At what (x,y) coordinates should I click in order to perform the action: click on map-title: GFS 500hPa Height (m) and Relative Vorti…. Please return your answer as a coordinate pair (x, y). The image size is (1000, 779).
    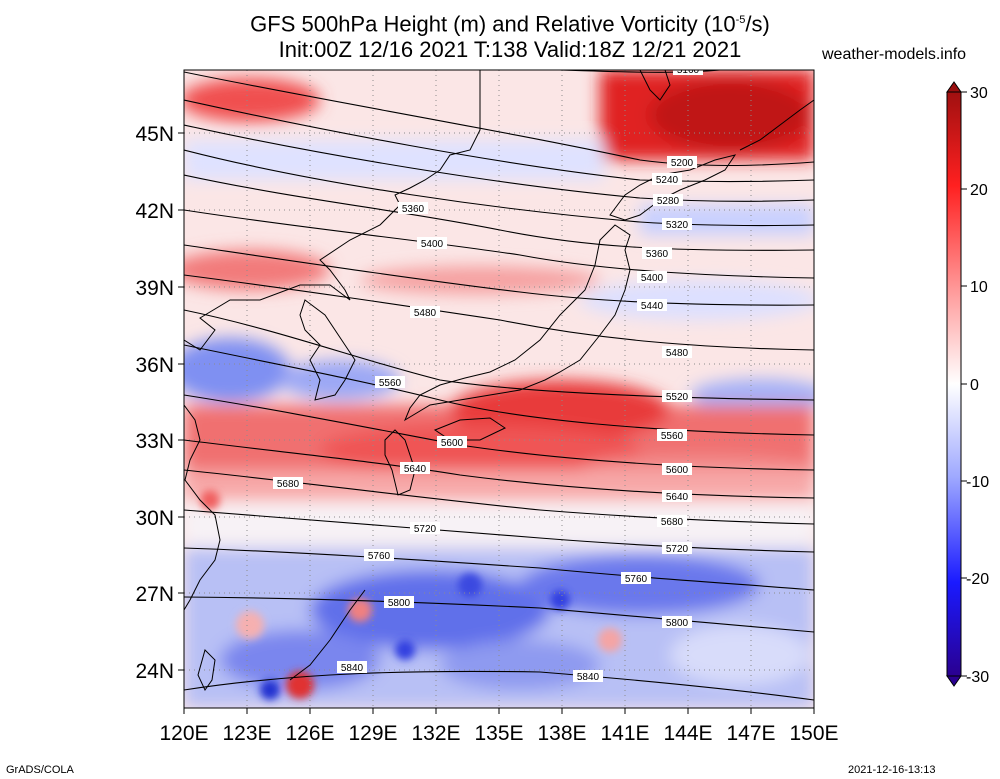
    Looking at the image, I should click on (510, 24).